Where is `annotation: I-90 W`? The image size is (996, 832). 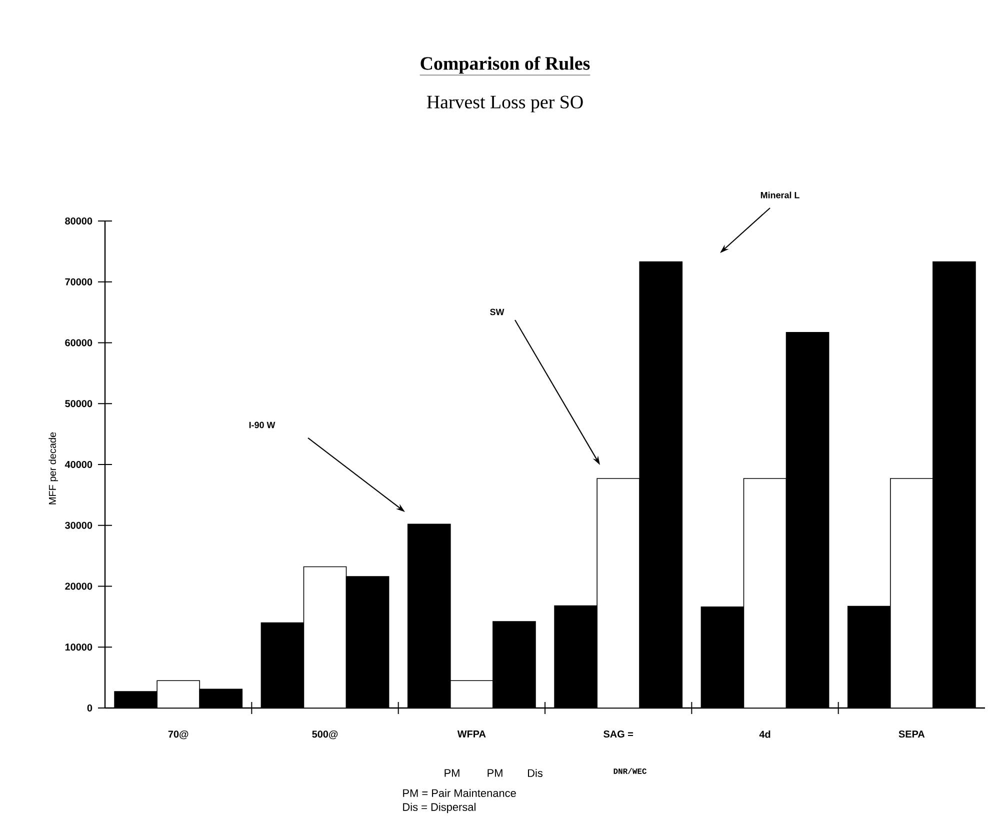
annotation: I-90 W is located at coordinates (262, 425).